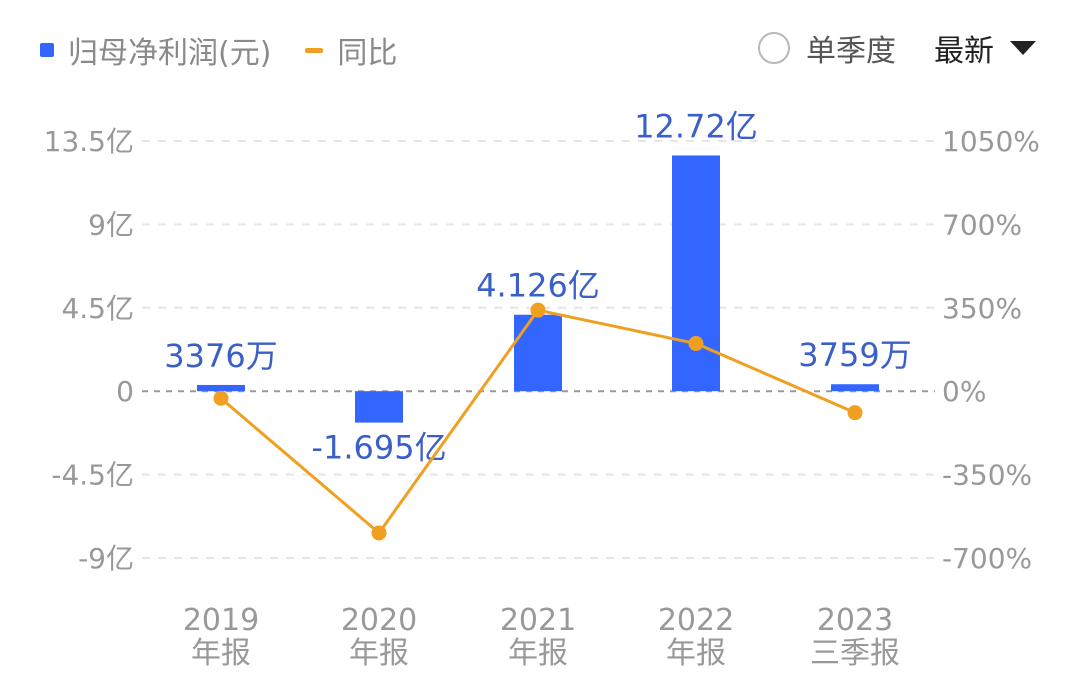 Image resolution: width=1080 pixels, height=693 pixels. Describe the element at coordinates (855, 653) in the screenshot. I see `x-tick-sublabel: 三季报` at that location.